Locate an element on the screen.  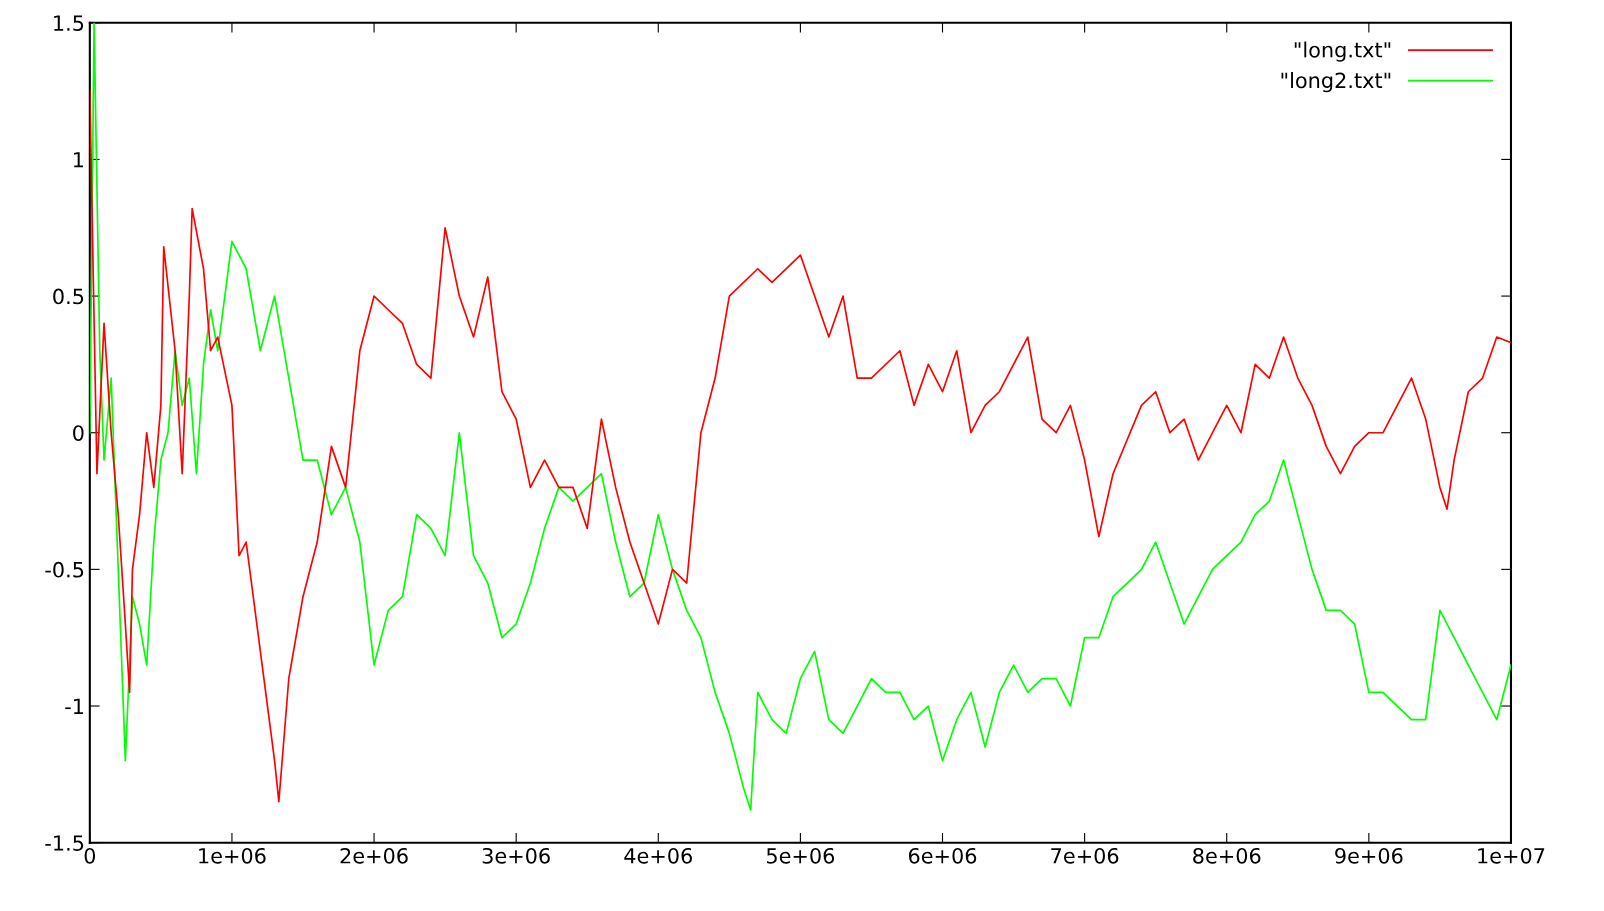
x-tick-label: 9e+06 is located at coordinates (1369, 855).